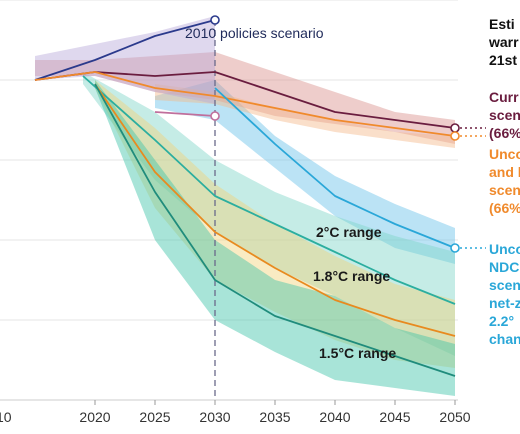  I want to click on marker-current-marker, so click(455, 128).